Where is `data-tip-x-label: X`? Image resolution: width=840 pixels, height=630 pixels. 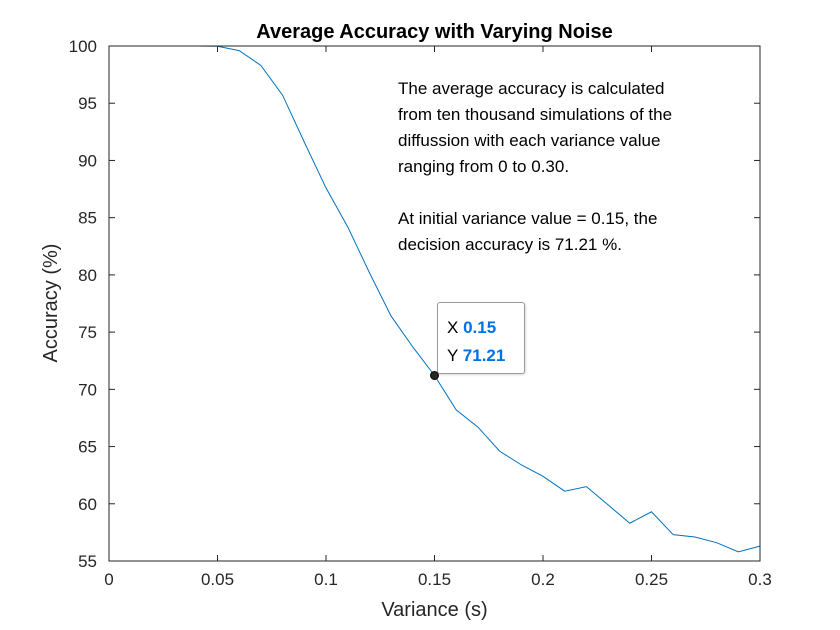 data-tip-x-label: X is located at coordinates (453, 327).